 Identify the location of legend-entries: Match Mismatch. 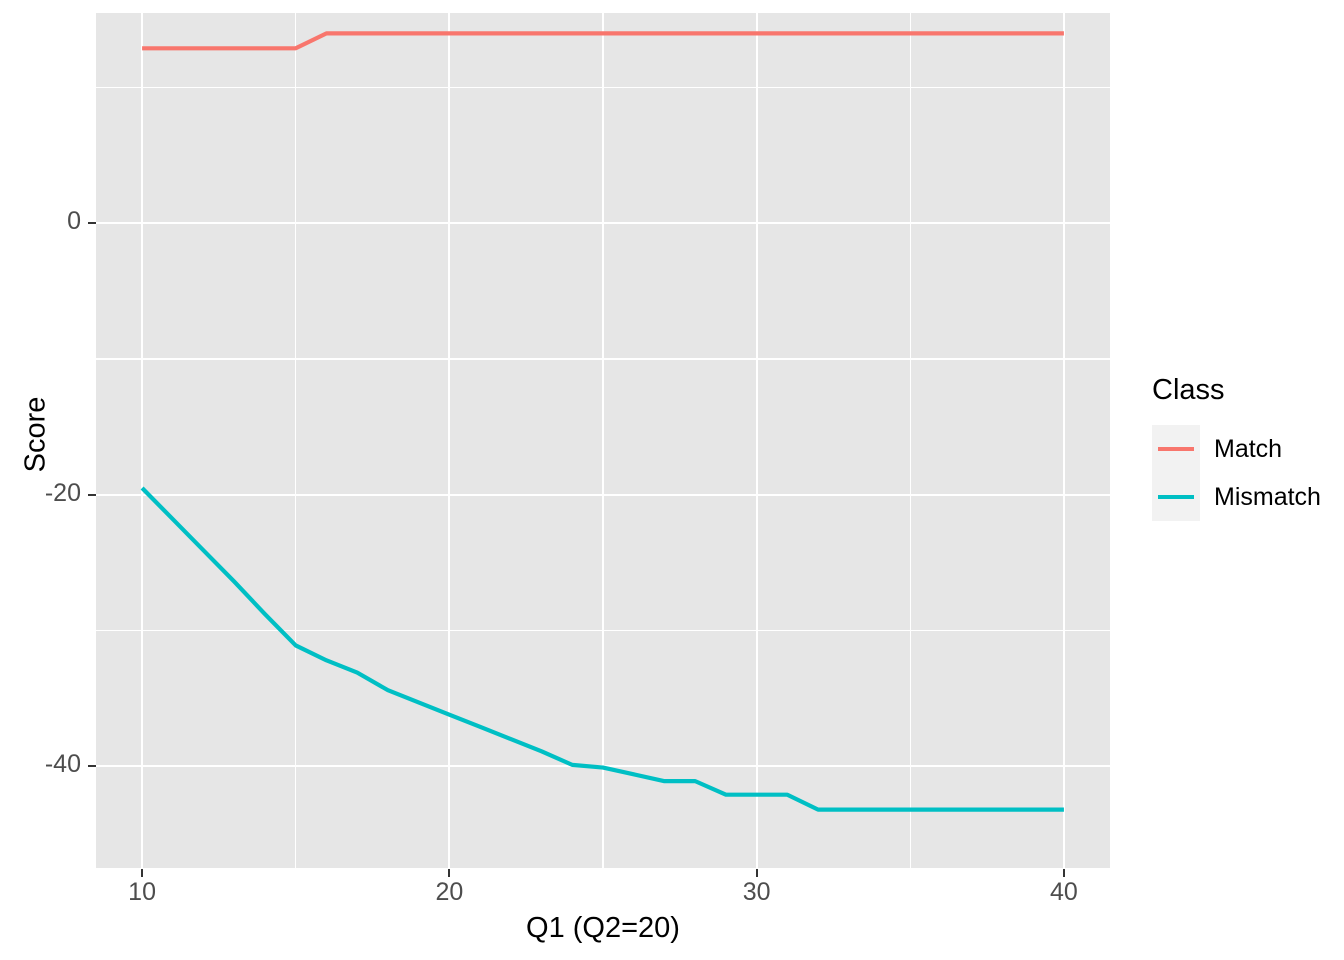
(1247, 473).